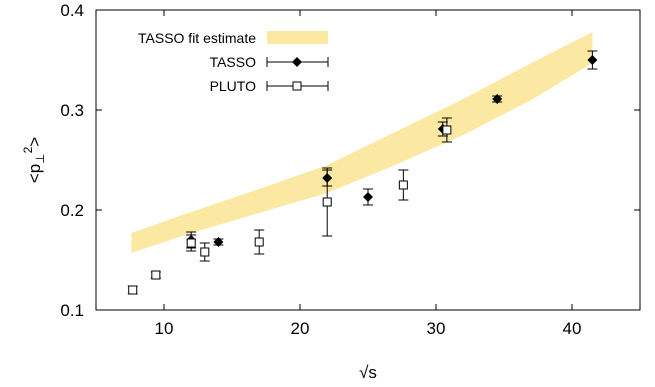 This screenshot has height=387, width=655. Describe the element at coordinates (40, 158) in the screenshot. I see `y-axis-label-sub: ⊥` at that location.